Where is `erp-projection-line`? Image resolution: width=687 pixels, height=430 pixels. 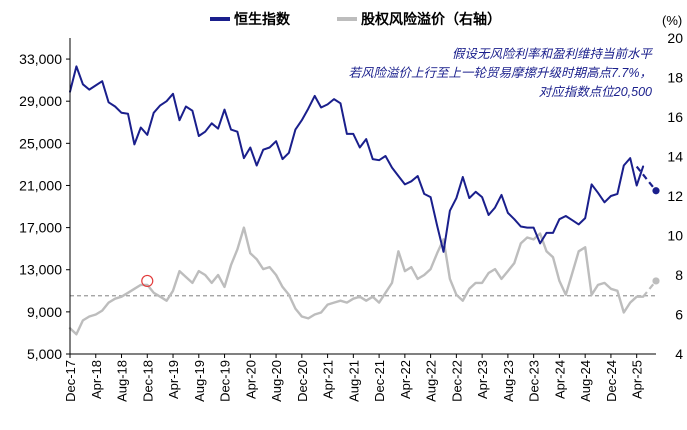
erp-projection-line is located at coordinates (649, 289).